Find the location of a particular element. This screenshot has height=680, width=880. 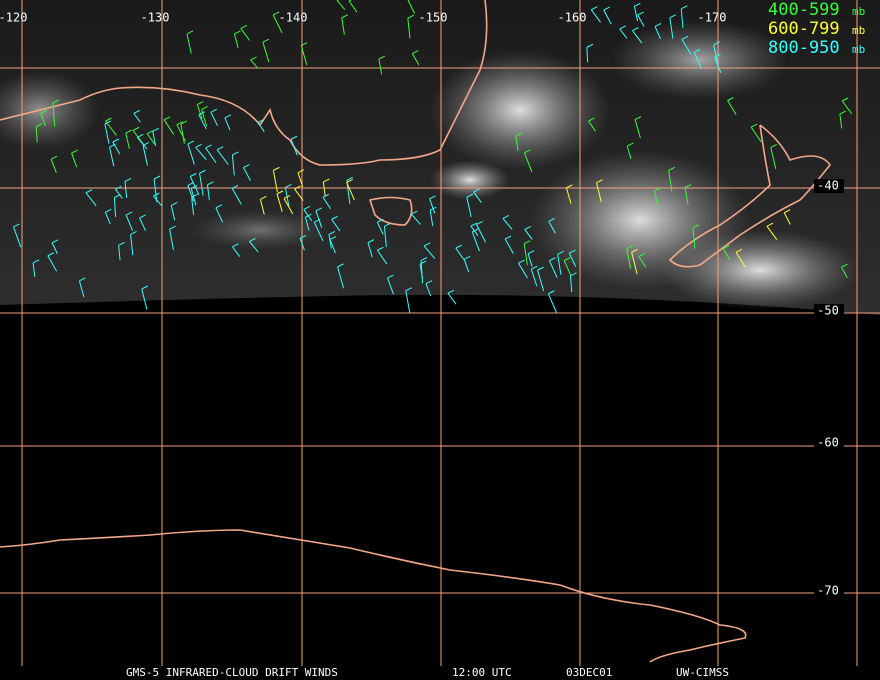

longitude-label: -170 is located at coordinates (712, 18).